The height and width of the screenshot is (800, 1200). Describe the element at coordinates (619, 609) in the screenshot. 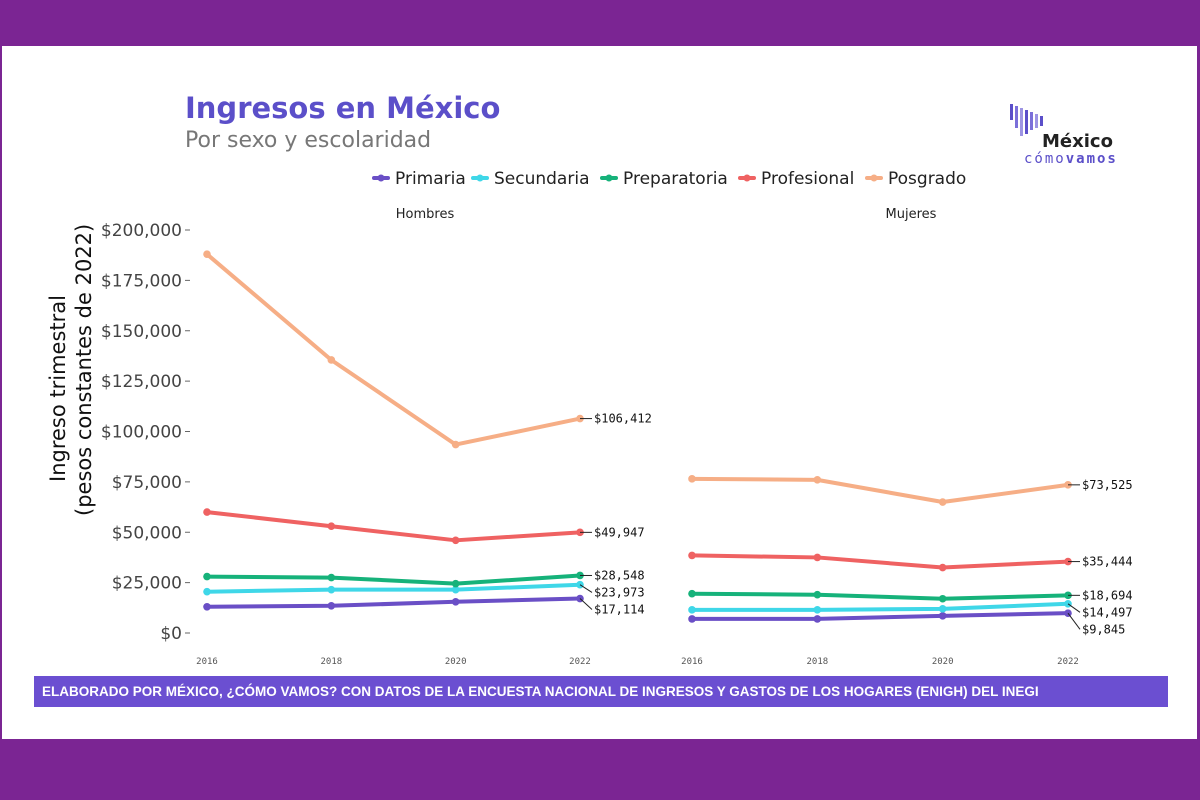

I see `end-value-label: $17,114` at that location.